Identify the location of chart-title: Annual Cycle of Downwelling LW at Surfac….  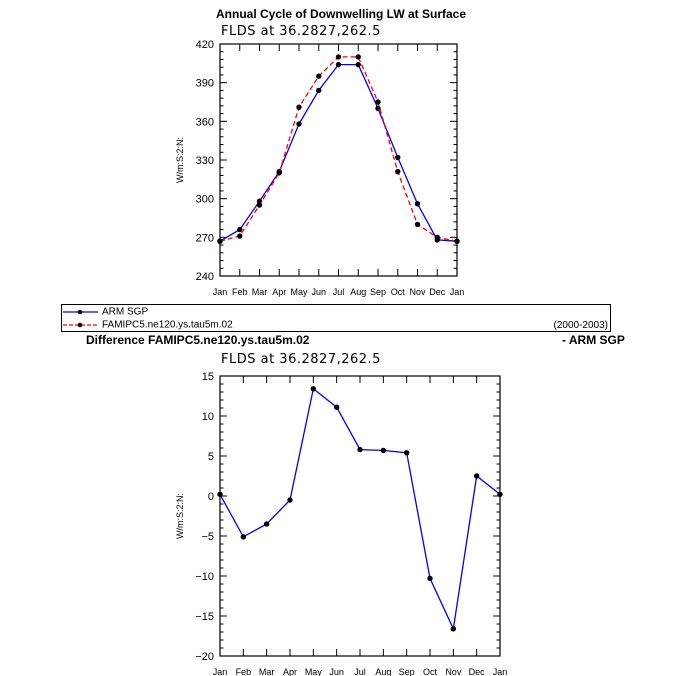
(341, 14).